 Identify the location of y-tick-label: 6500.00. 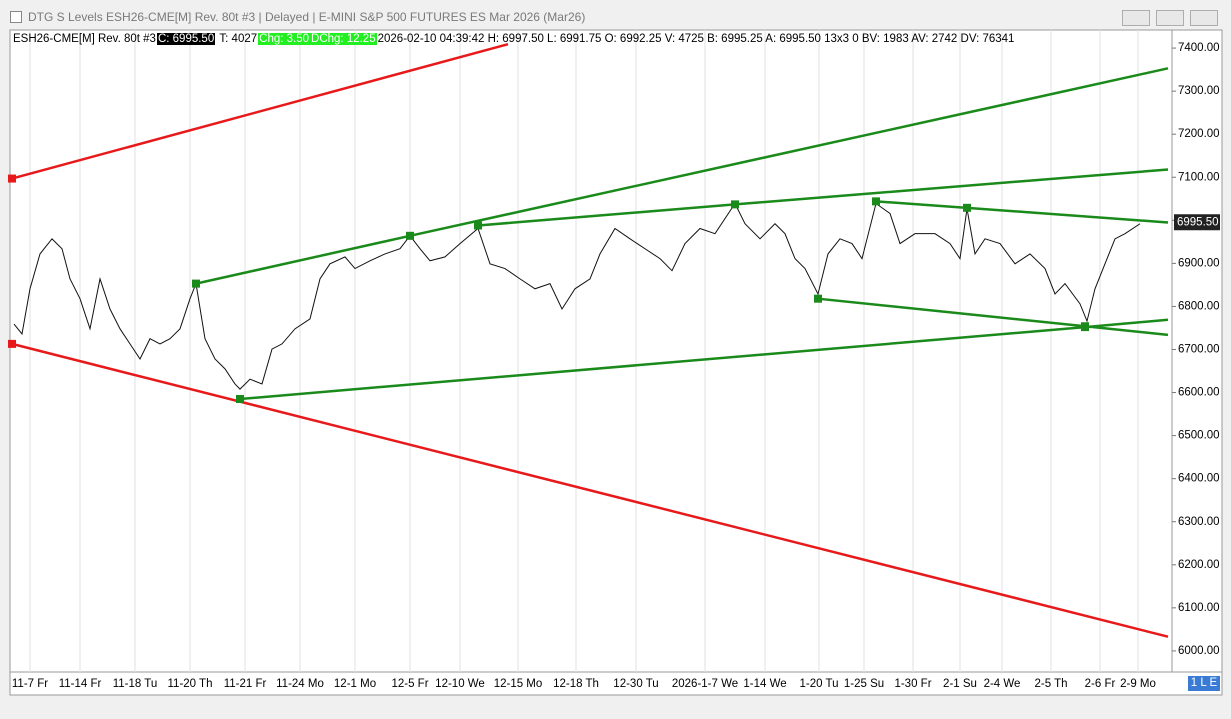
(1199, 436).